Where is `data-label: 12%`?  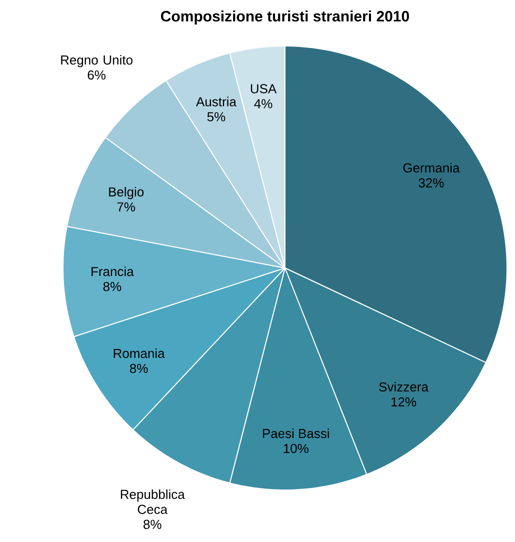
data-label: 12% is located at coordinates (404, 401).